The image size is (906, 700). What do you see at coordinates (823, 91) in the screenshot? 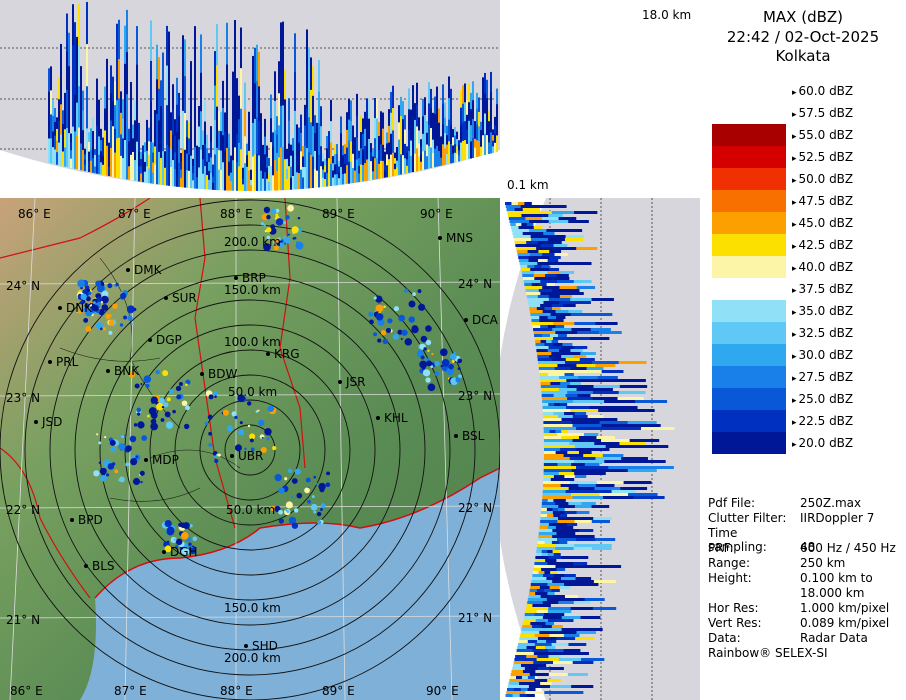
I see `legend-label: 60.0 dBZ` at bounding box center [823, 91].